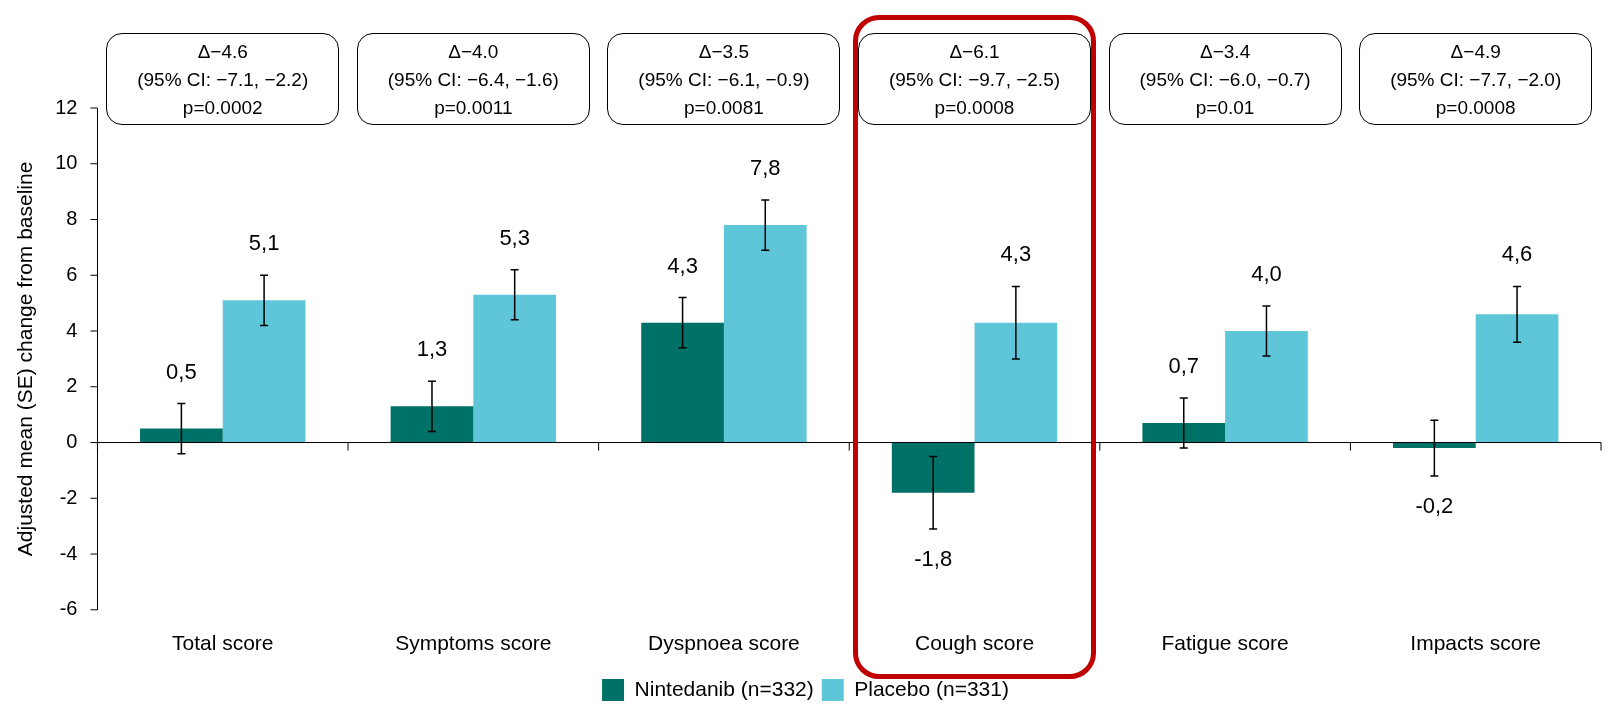 This screenshot has height=713, width=1609. What do you see at coordinates (72, 218) in the screenshot?
I see `y-tick-label: 8` at bounding box center [72, 218].